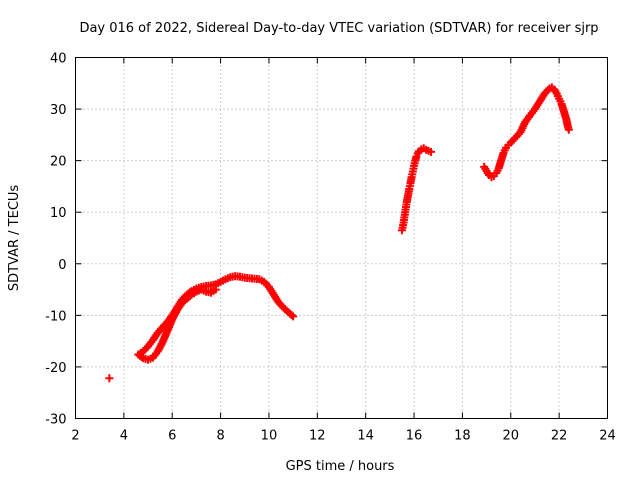  Describe the element at coordinates (58, 110) in the screenshot. I see `y-tick-label: 30` at that location.